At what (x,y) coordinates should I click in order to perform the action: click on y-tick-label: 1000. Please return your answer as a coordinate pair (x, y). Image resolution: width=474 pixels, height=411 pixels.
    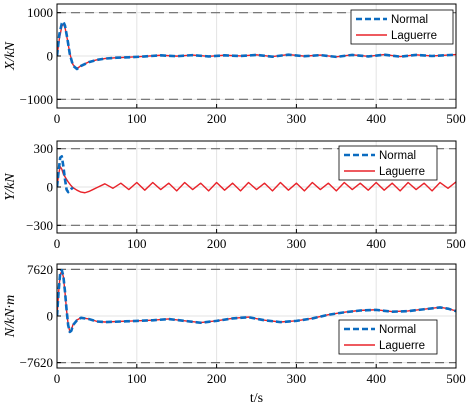
    Looking at the image, I should click on (40, 12).